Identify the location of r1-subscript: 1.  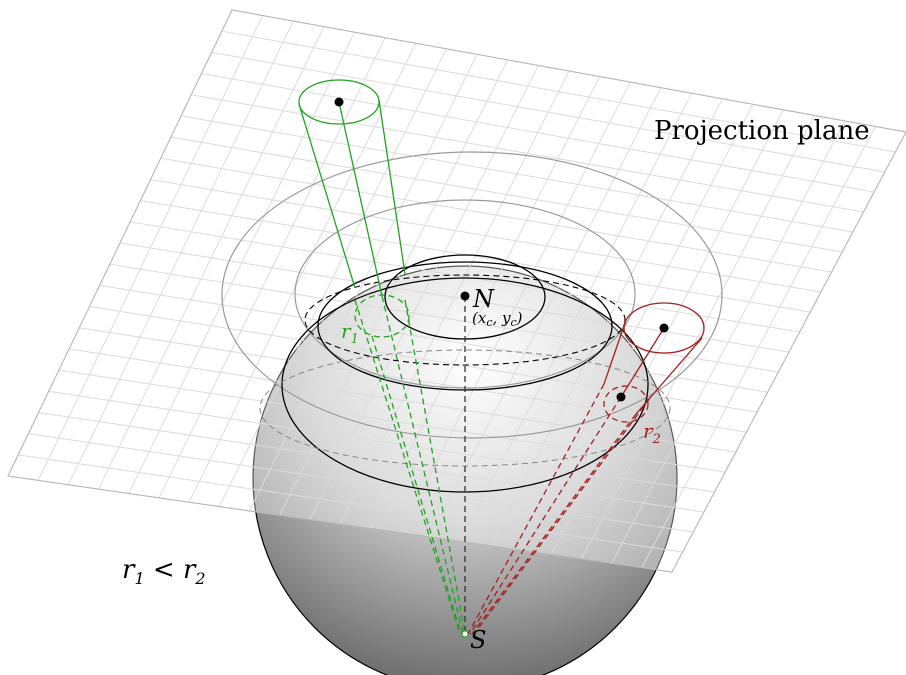
(355, 339).